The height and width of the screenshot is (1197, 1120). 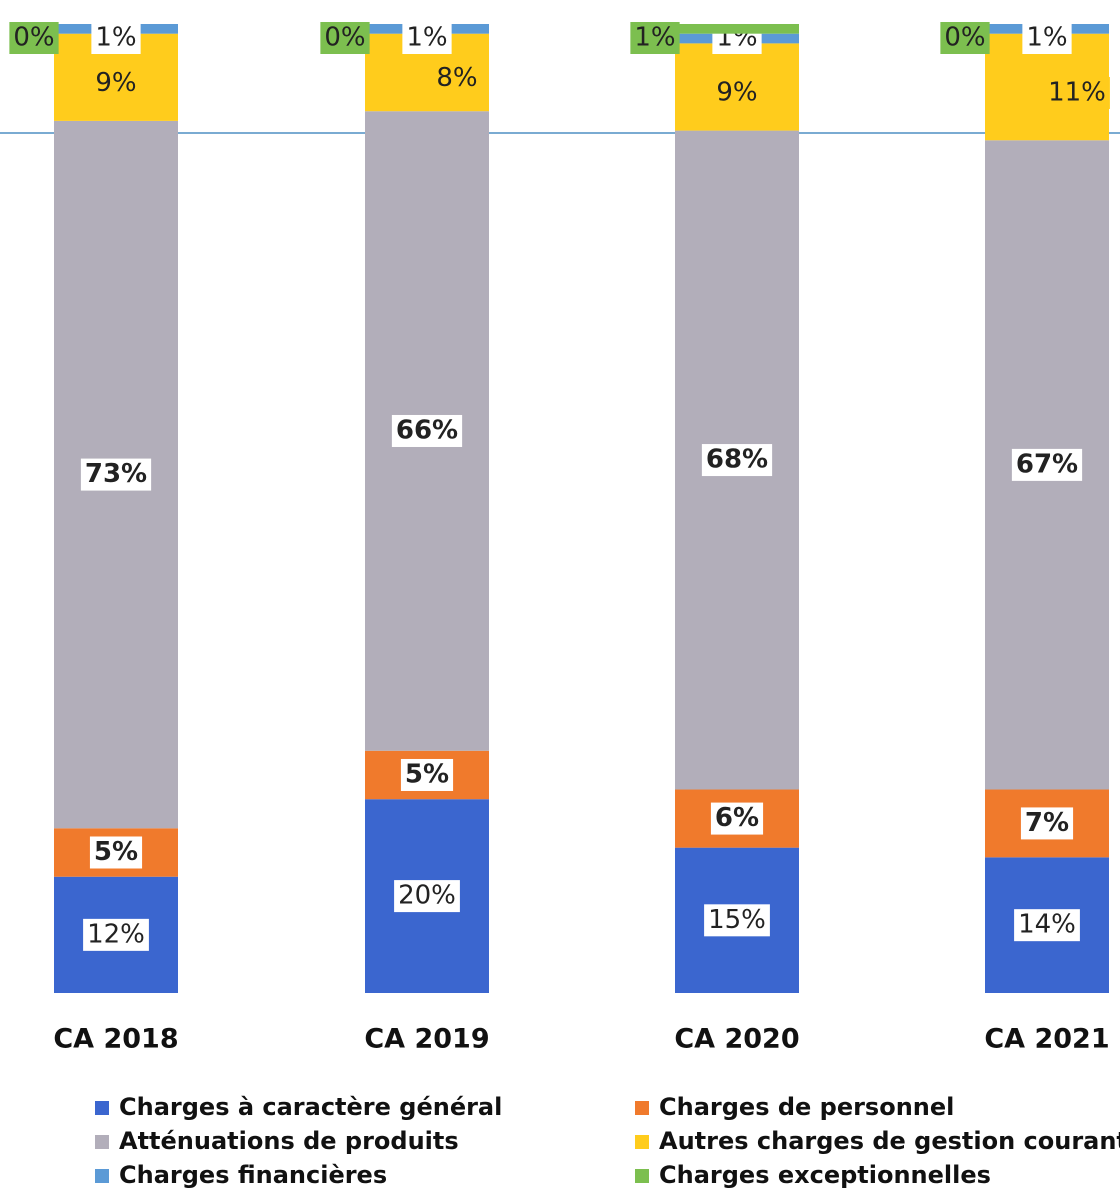 I want to click on legend-label: Atténuations de produits, so click(x=289, y=1141).